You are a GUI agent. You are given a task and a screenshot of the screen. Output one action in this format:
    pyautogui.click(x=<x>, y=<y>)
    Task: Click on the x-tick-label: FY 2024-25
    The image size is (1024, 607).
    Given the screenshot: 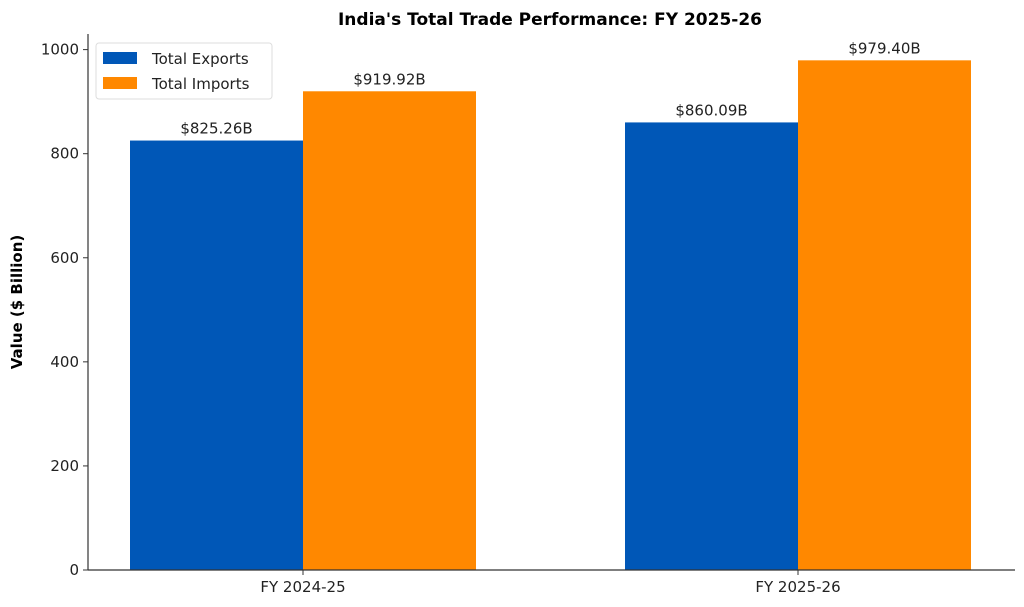 What is the action you would take?
    pyautogui.click(x=302, y=587)
    